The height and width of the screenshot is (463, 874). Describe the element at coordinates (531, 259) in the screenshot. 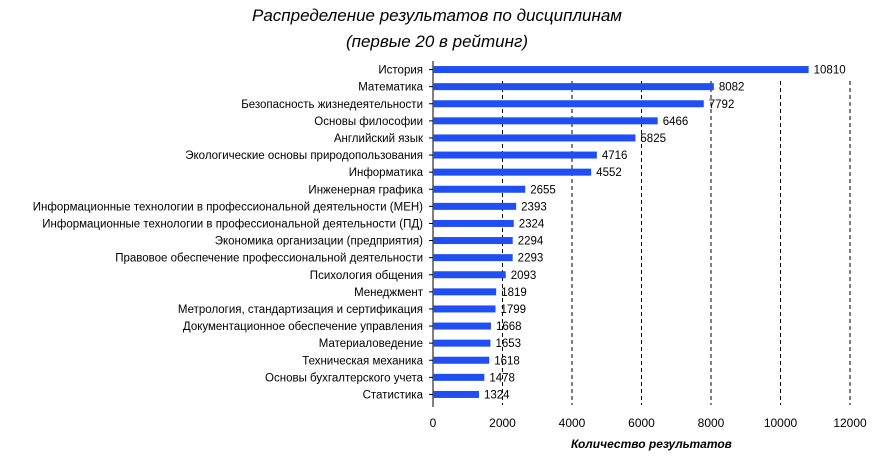

I see `data-label: 2293` at that location.